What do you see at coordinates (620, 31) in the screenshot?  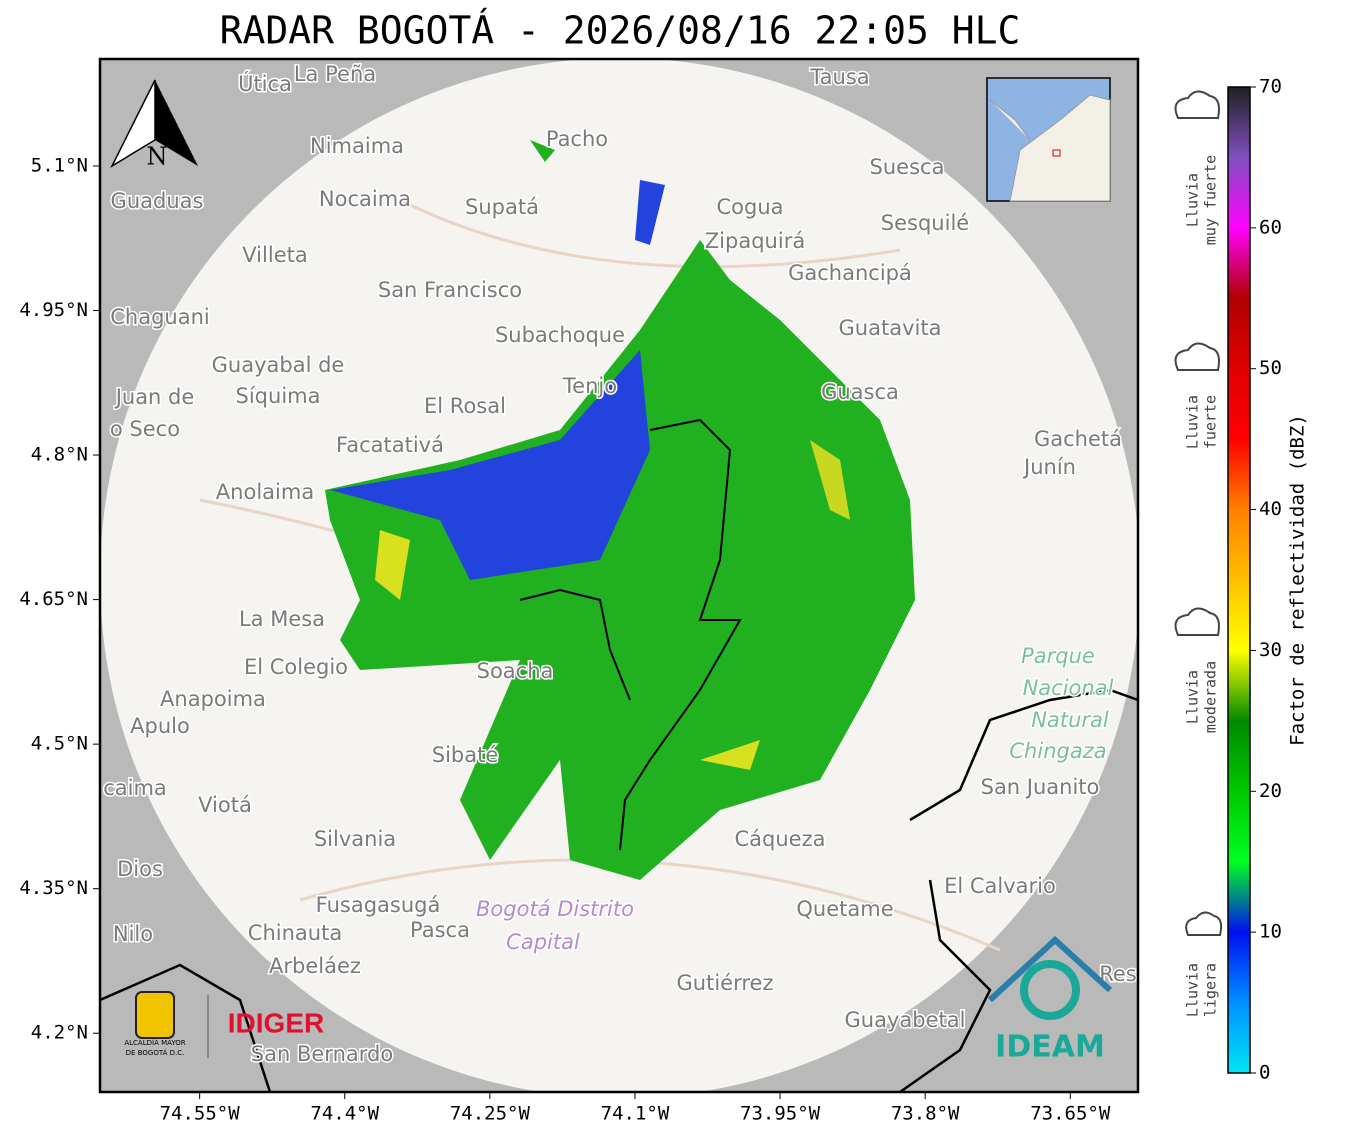 I see `title: RADAR BOGOTÁ - 2026/08/16 22:05 HLC` at bounding box center [620, 31].